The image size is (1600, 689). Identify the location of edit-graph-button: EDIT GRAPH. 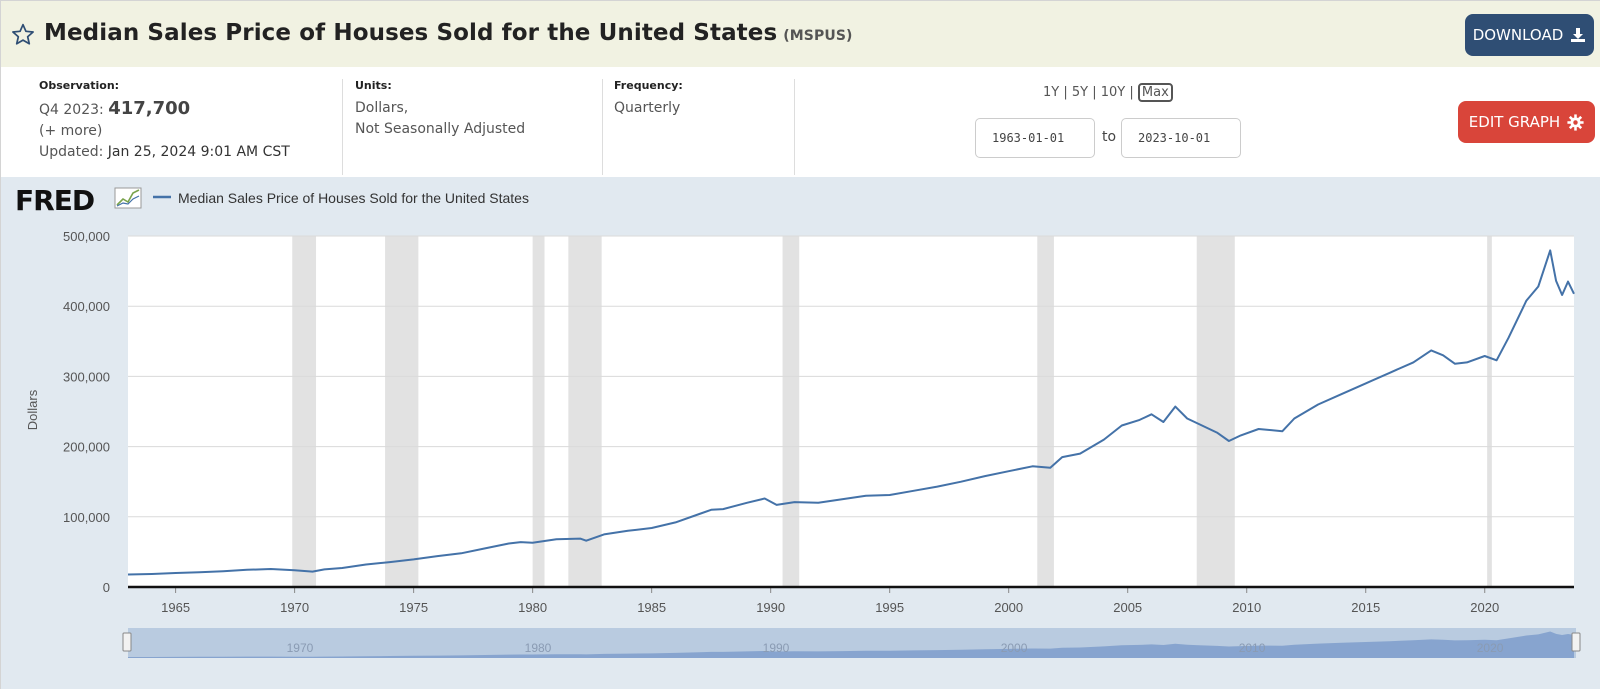
(1526, 122).